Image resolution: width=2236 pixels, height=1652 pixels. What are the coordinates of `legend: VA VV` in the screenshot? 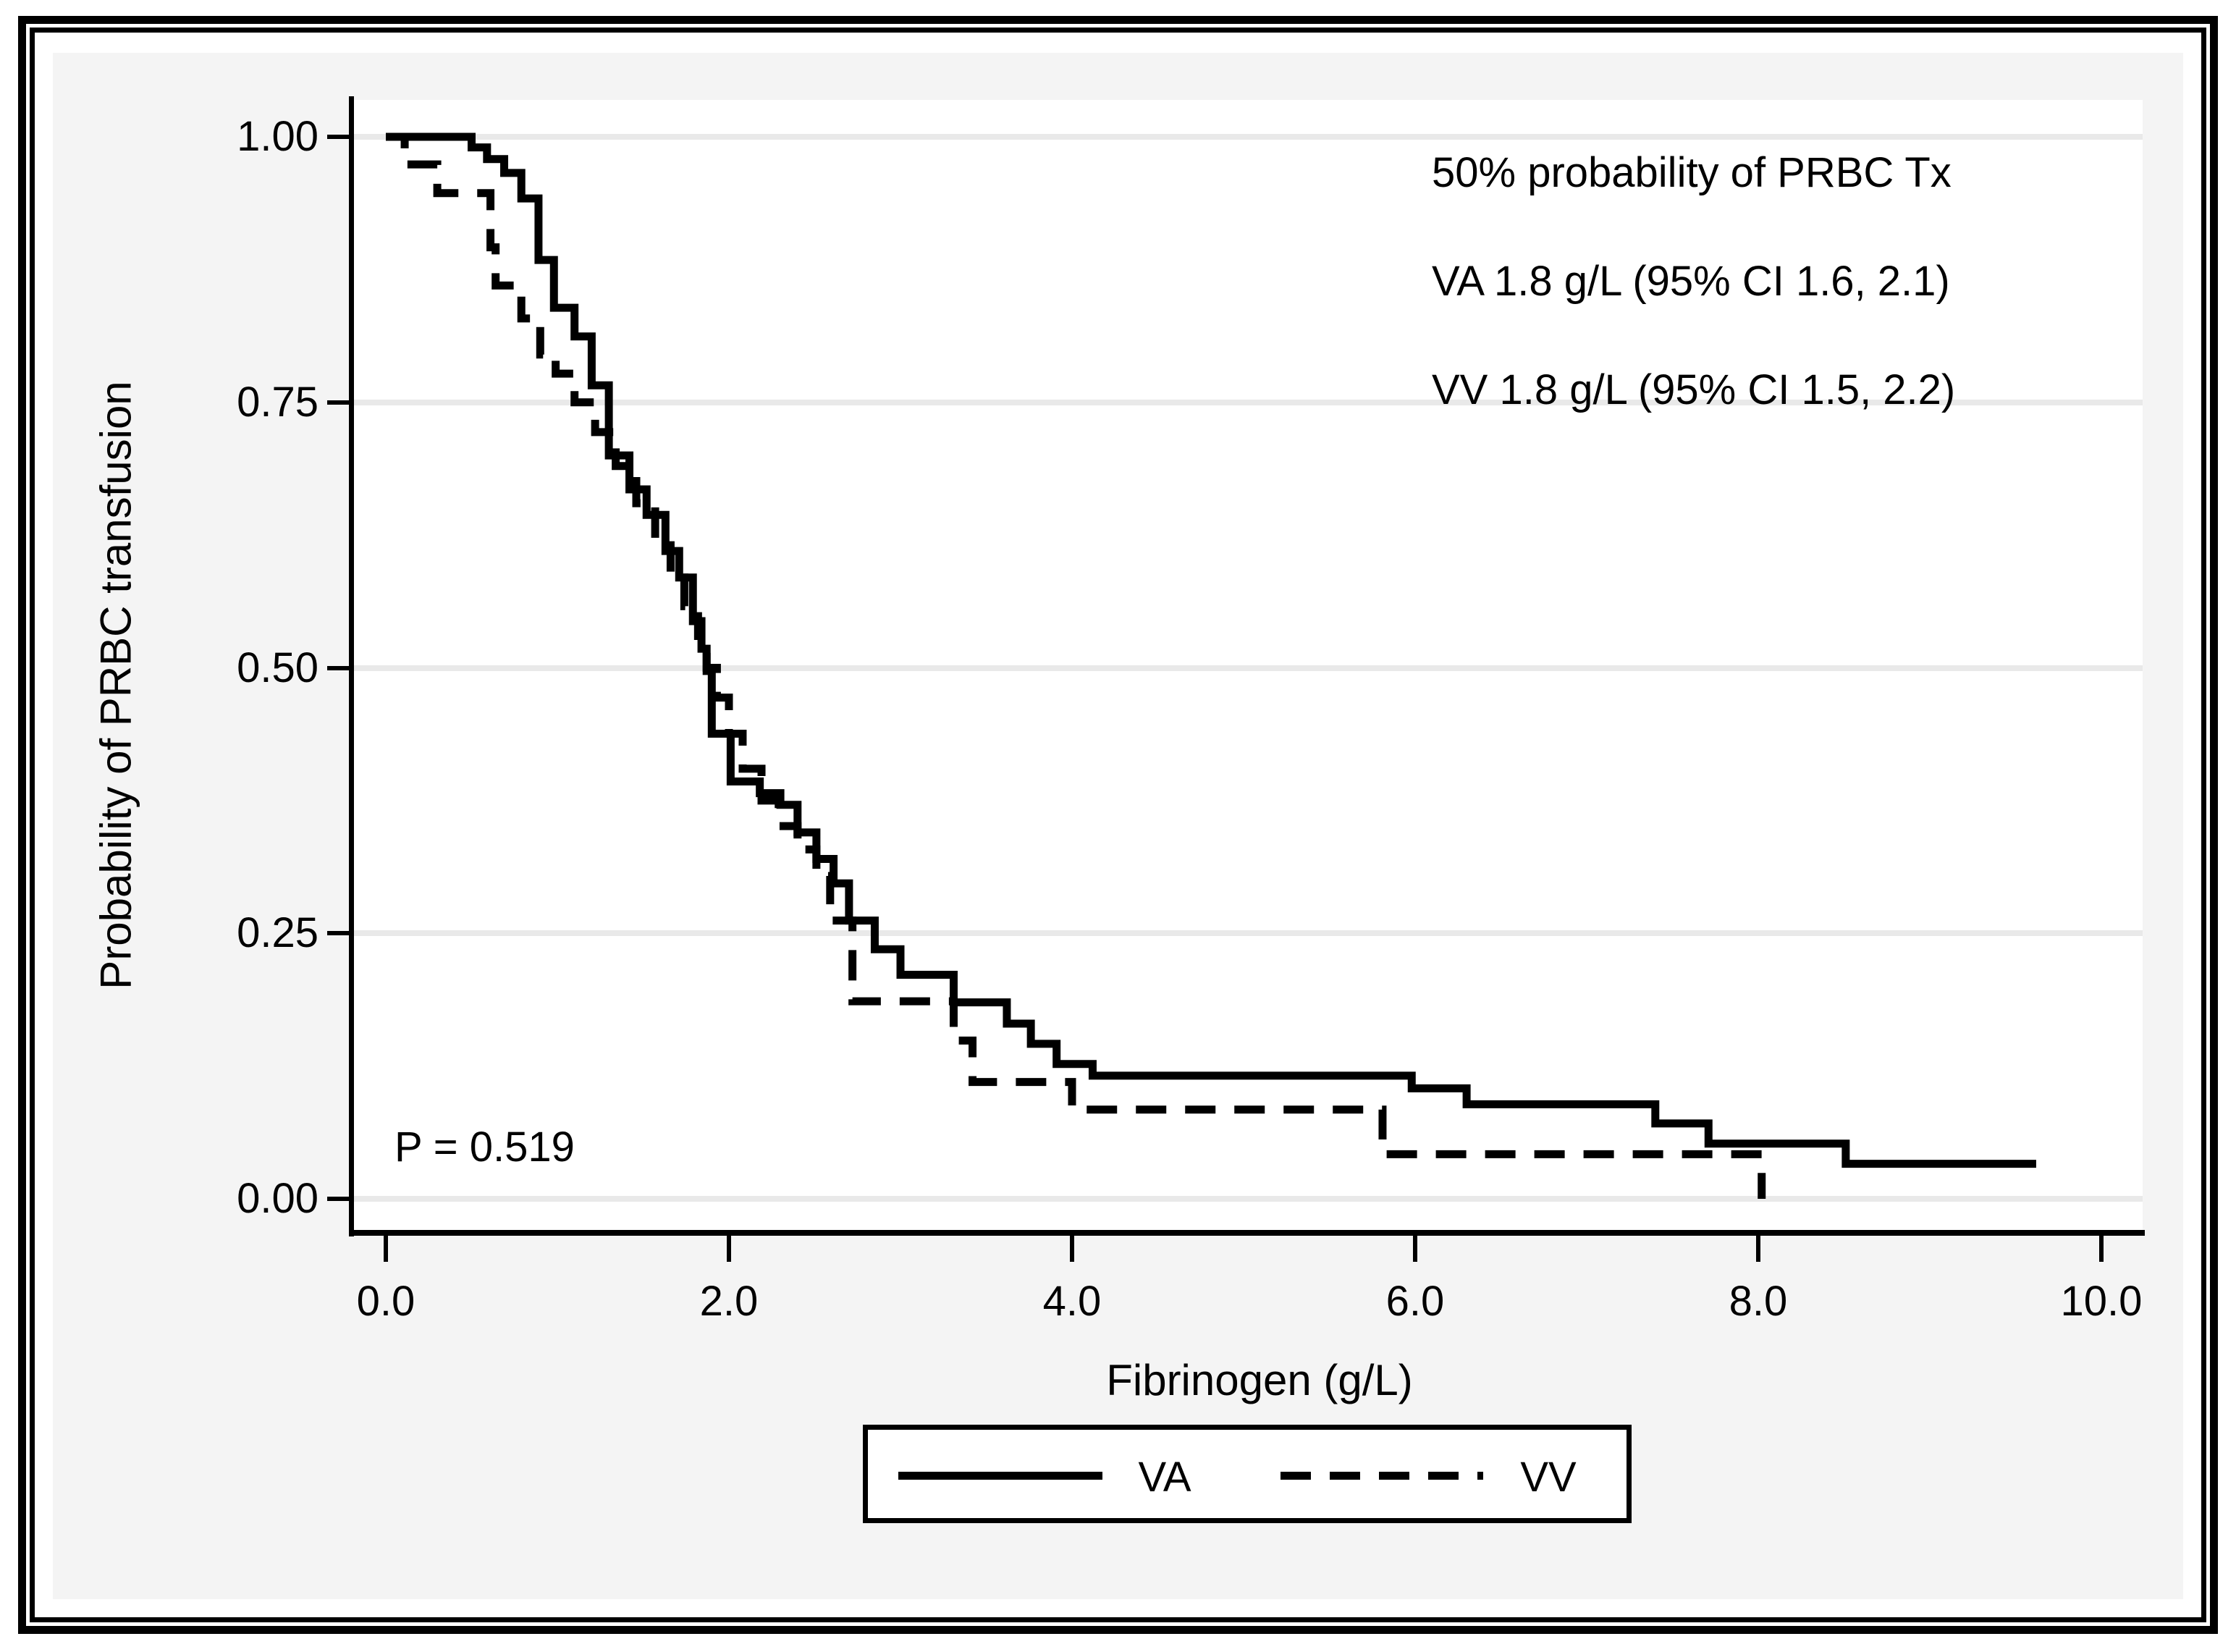 It's located at (1247, 1474).